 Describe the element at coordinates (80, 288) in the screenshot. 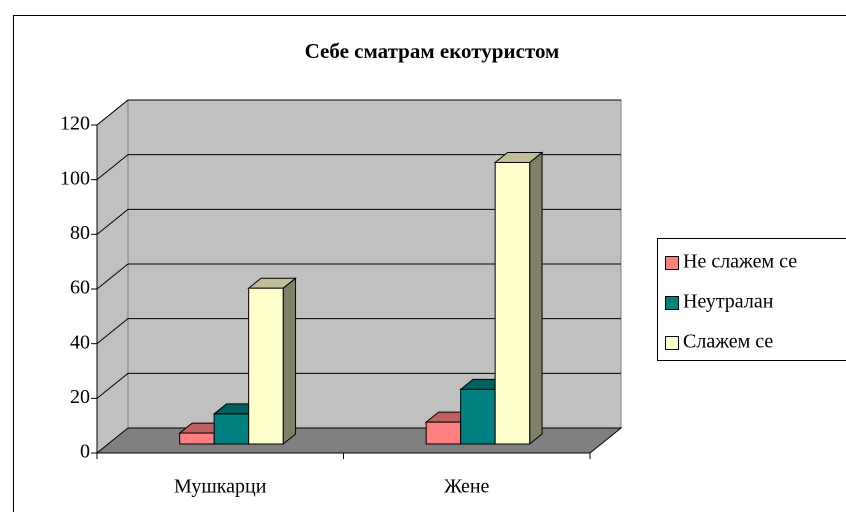

I see `y-tick-label: 60` at that location.